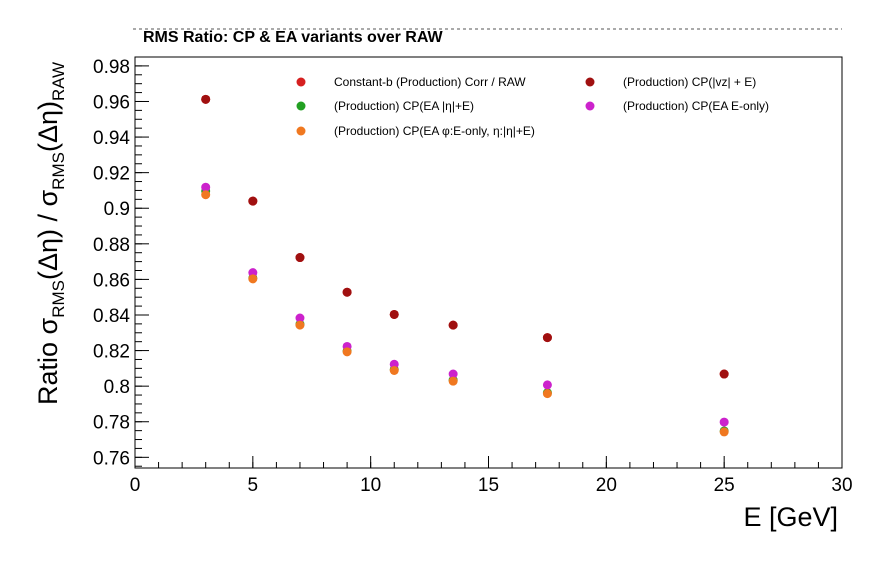 The width and height of the screenshot is (896, 572). Describe the element at coordinates (117, 209) in the screenshot. I see `y-tick-label: 0.9` at that location.